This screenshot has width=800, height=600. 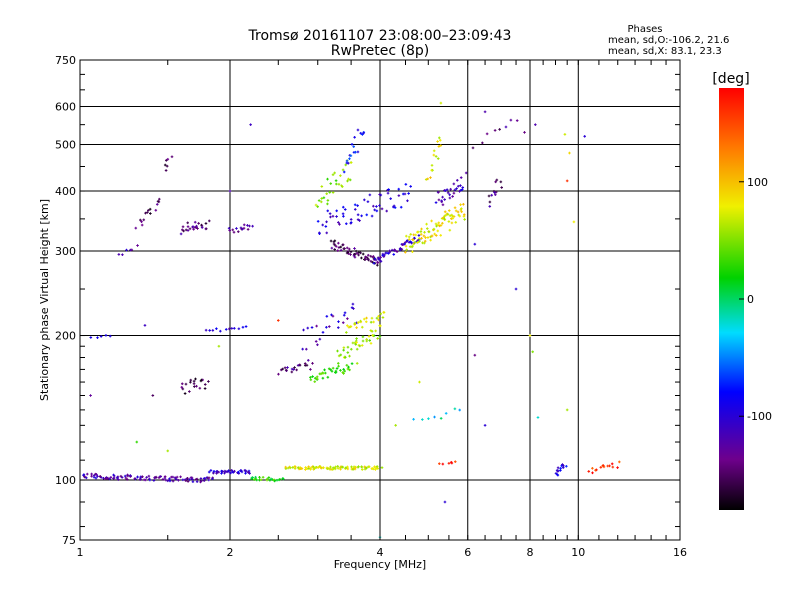 What do you see at coordinates (665, 51) in the screenshot?
I see `stats-line-x: mean, sd,X: 83.1, 23.3` at bounding box center [665, 51].